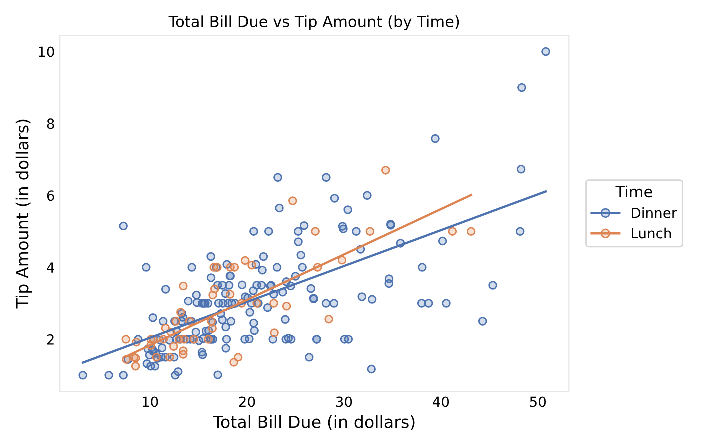  I want to click on x-tick-label: 30, so click(344, 402).